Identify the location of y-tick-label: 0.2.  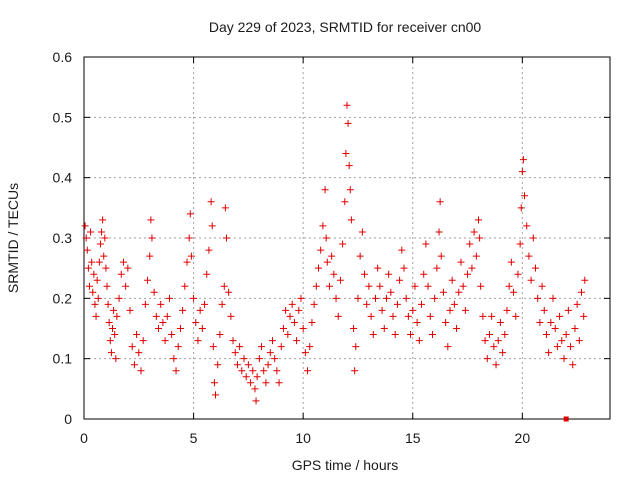
(63, 298).